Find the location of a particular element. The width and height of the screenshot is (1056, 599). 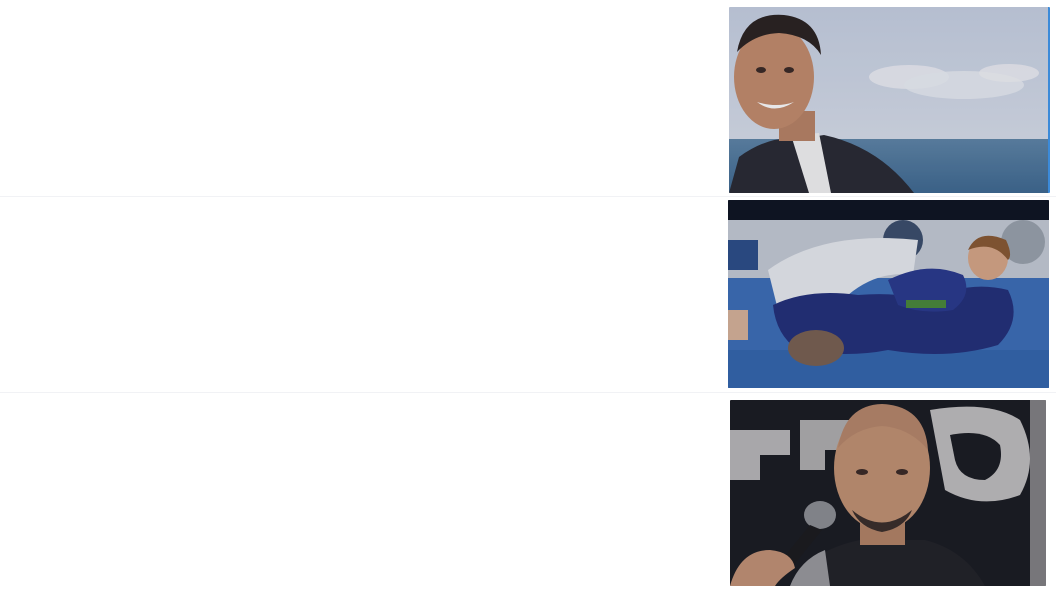

grappling-photo-icon is located at coordinates (888, 294).